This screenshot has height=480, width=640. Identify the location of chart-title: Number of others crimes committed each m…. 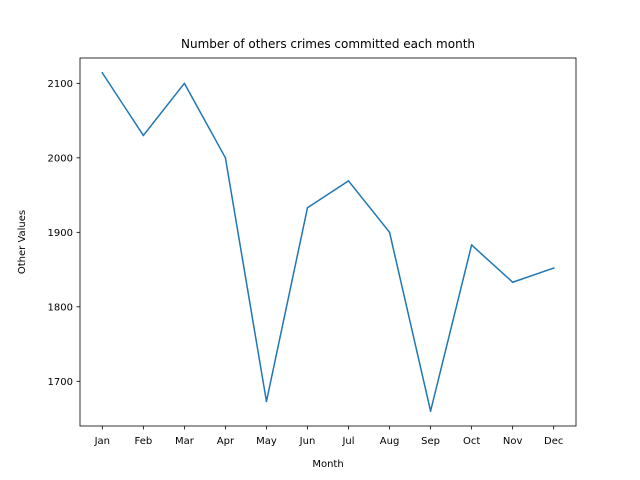
(328, 44).